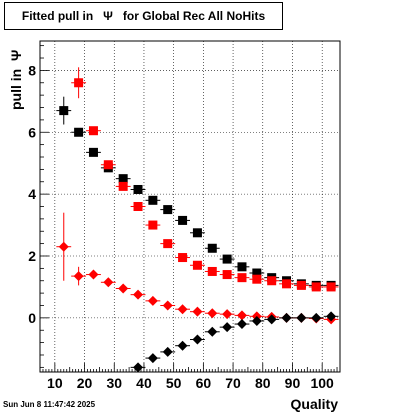  I want to click on x-tick-label: 100, so click(322, 383).